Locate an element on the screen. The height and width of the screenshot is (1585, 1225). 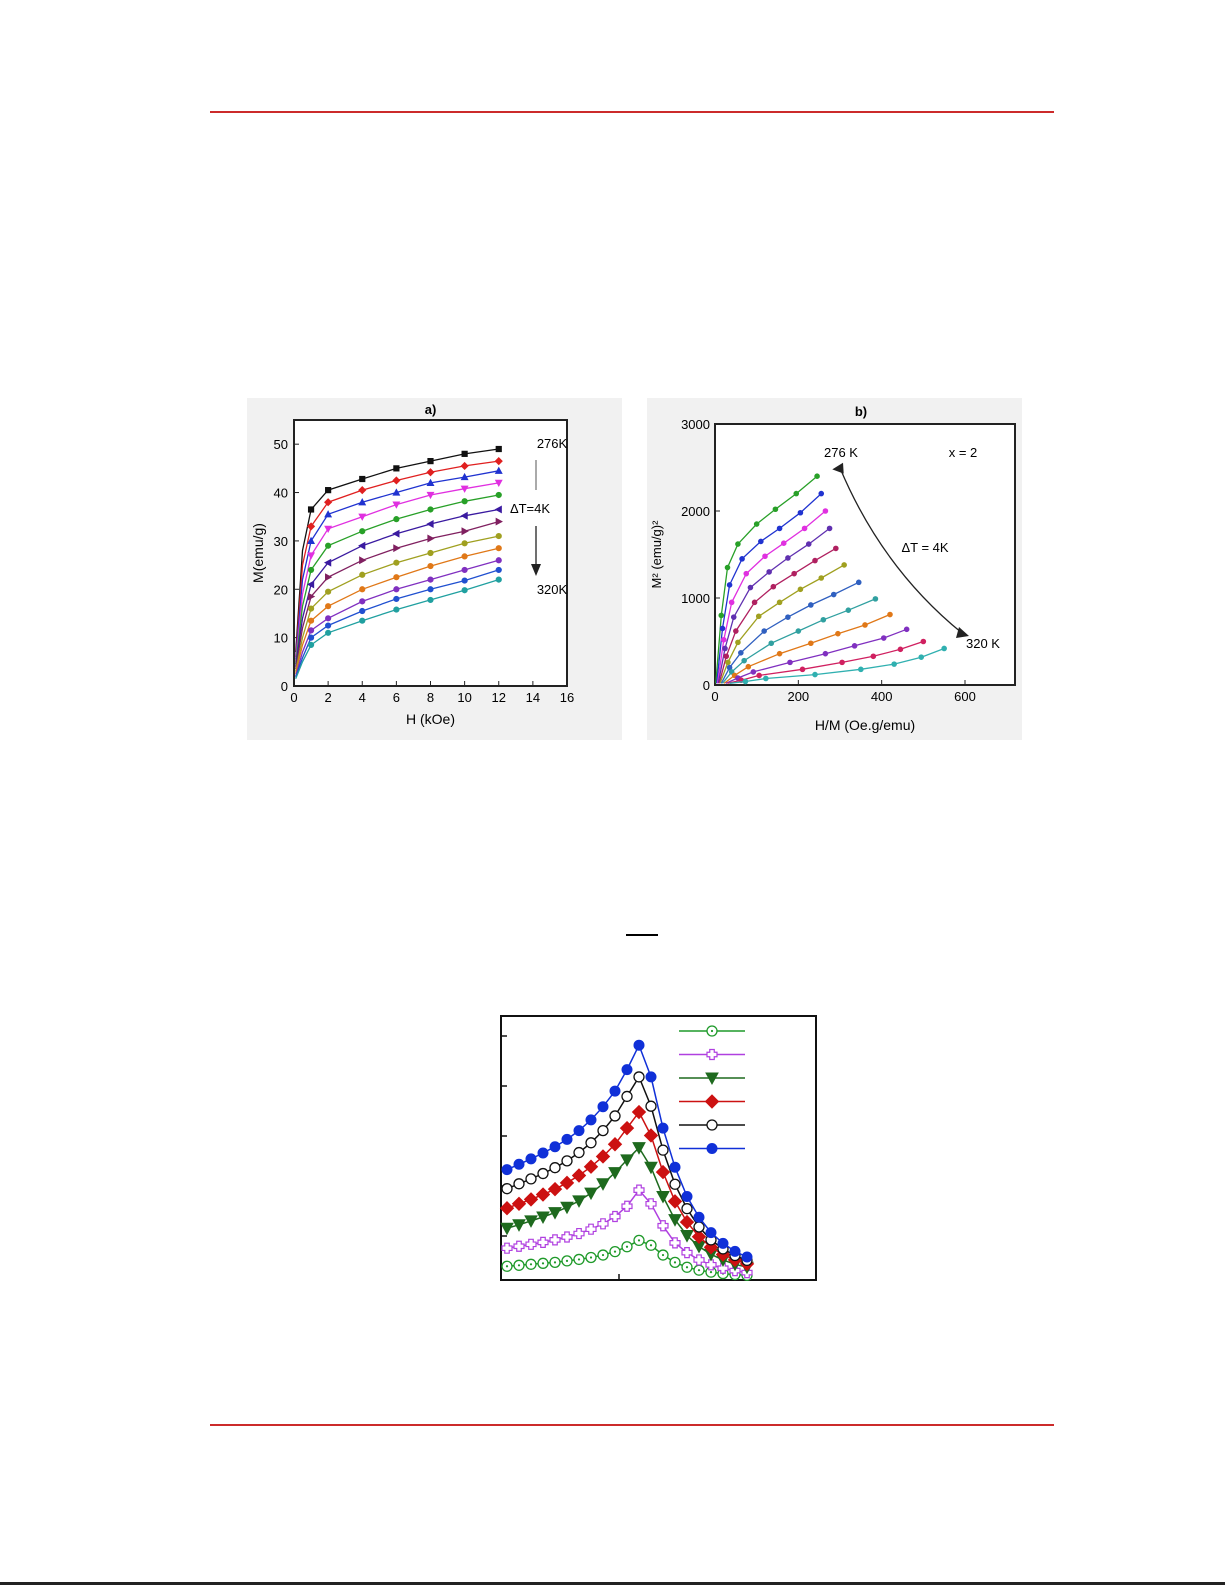
chart-a-xlabel: H (kOe) is located at coordinates (430, 719).